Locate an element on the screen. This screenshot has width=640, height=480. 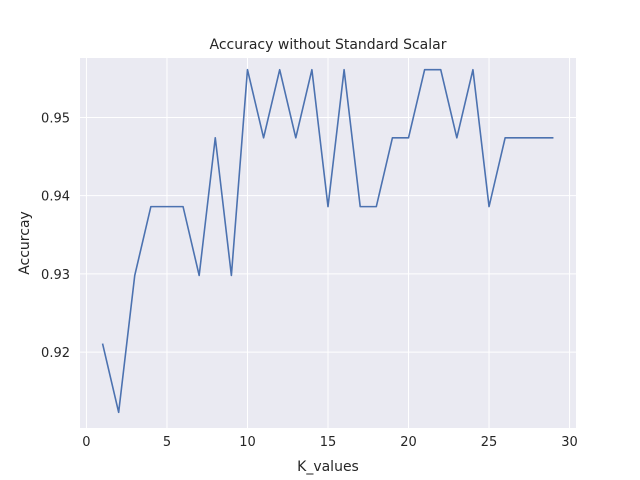
y-tick-label: 0.92 is located at coordinates (55, 353).